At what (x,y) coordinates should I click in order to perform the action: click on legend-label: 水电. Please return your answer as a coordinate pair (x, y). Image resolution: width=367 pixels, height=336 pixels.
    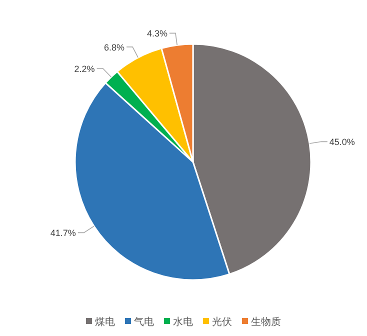
    Looking at the image, I should click on (183, 322).